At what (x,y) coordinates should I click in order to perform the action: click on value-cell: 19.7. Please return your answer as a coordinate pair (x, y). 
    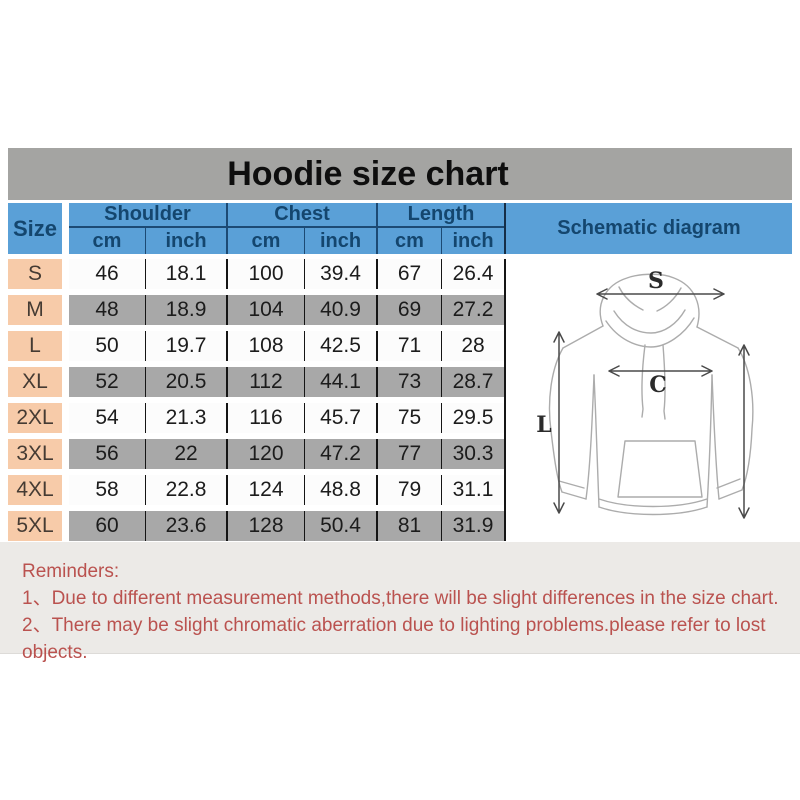
    Looking at the image, I should click on (185, 346).